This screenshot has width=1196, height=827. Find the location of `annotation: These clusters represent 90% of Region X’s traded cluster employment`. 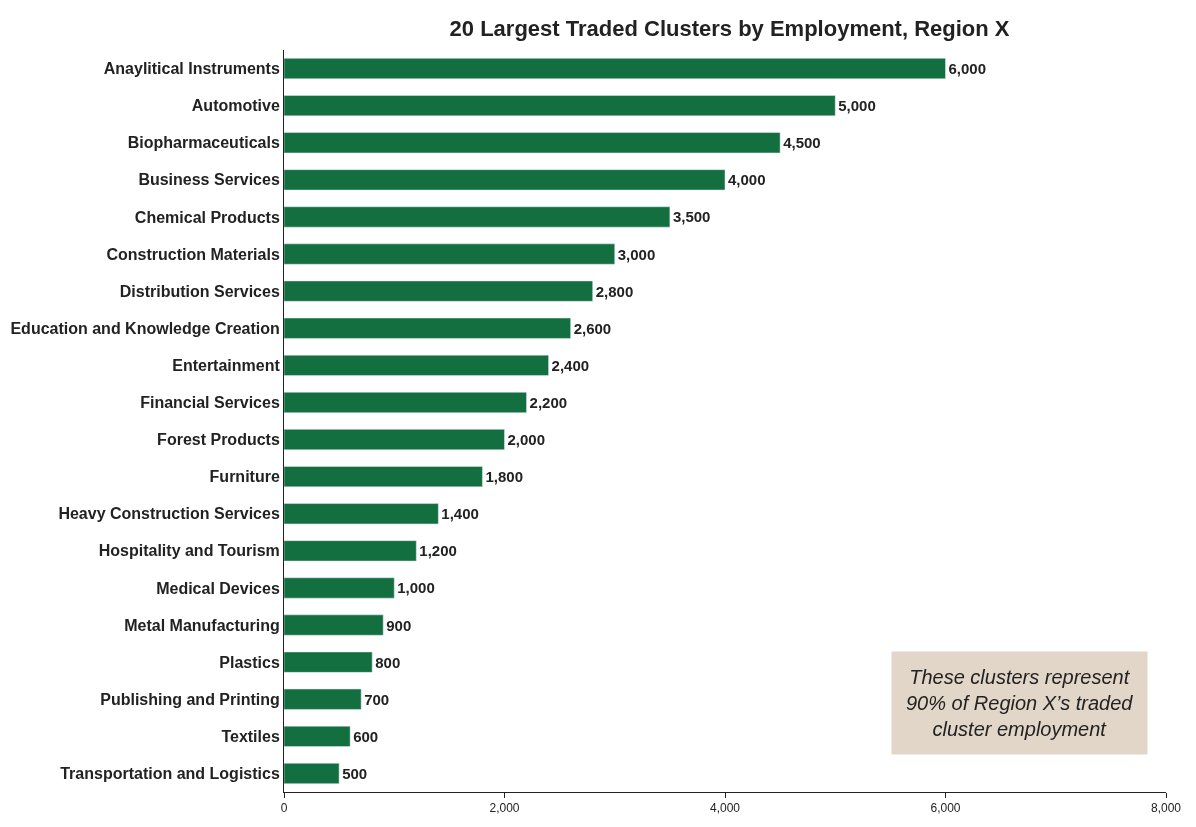

annotation: These clusters represent 90% of Region X’s traded cluster employment is located at coordinates (1020, 703).